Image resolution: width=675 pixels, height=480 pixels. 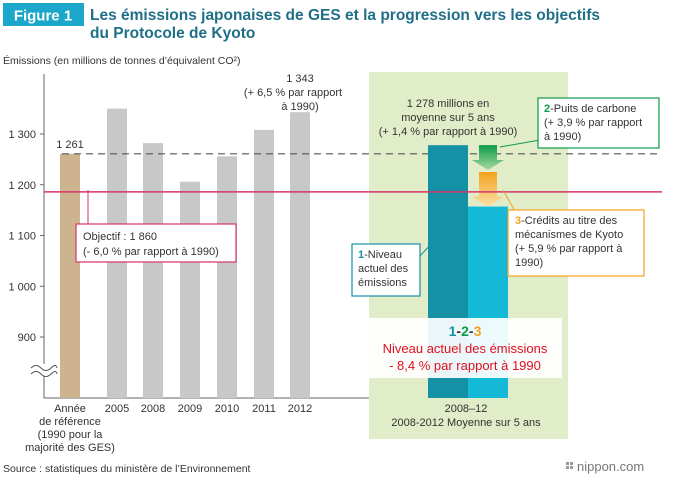 I want to click on x-tick-label: 2010, so click(x=227, y=409).